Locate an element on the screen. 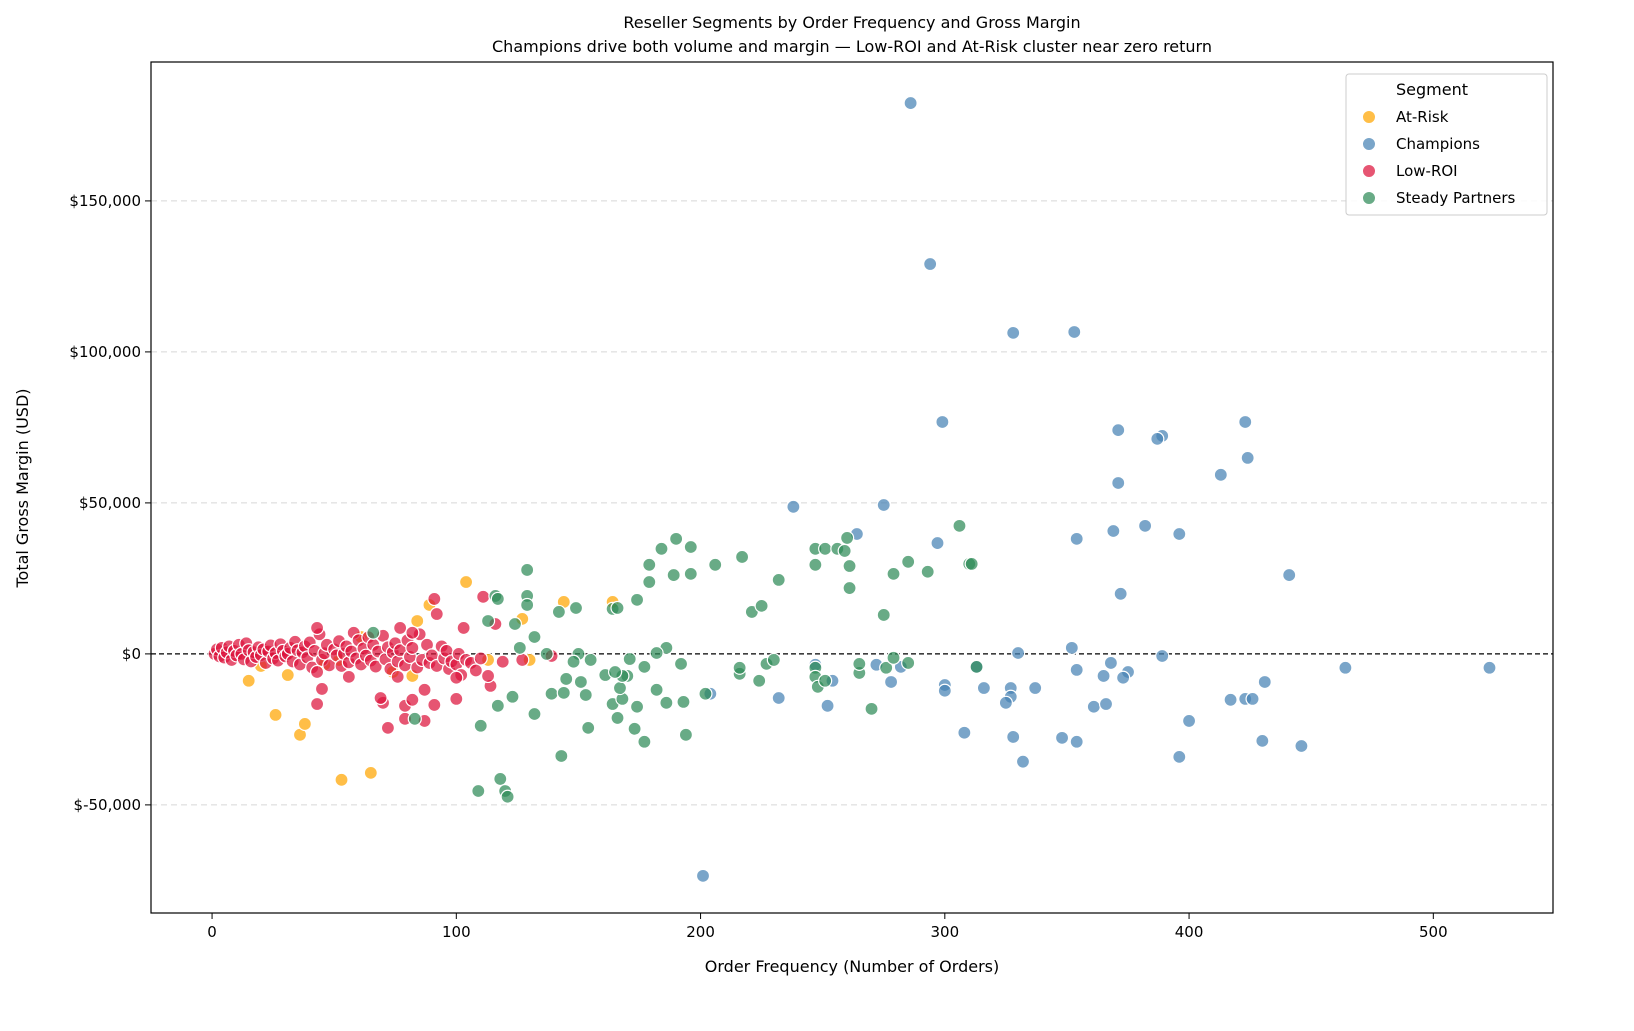 This screenshot has width=1634, height=1031. x-tick-label: 300 is located at coordinates (944, 932).